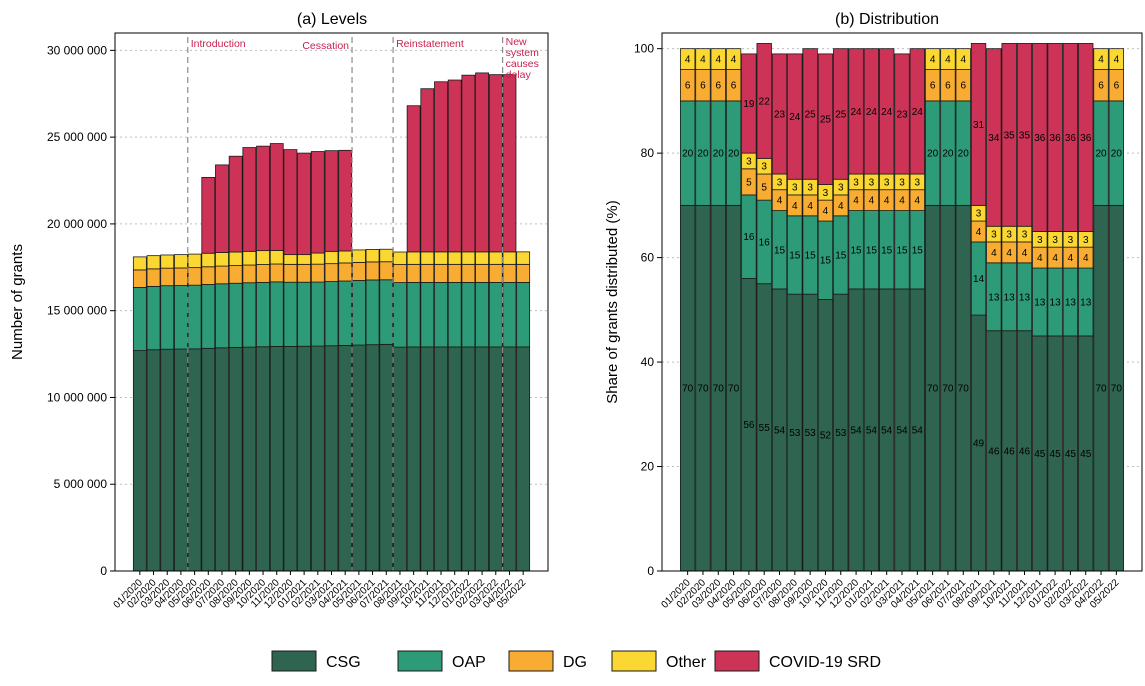 The height and width of the screenshot is (686, 1145). What do you see at coordinates (749, 104) in the screenshot?
I see `data-label: 19` at bounding box center [749, 104].